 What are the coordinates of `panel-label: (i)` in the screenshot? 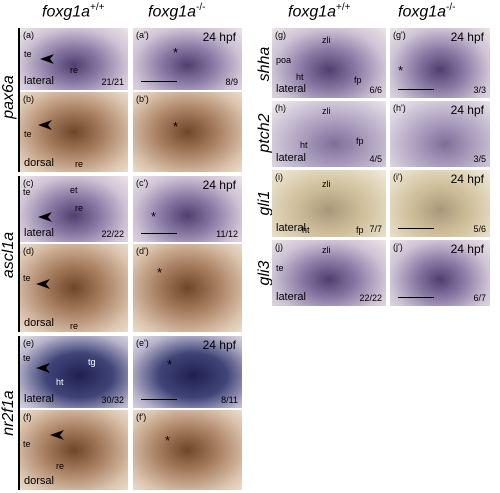 It's located at (279, 177).